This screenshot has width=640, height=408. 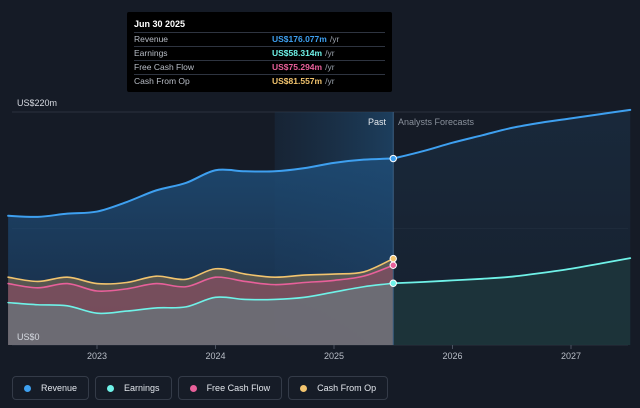 What do you see at coordinates (512, 271) in the screenshot?
I see `earnings-forecast-line` at bounding box center [512, 271].